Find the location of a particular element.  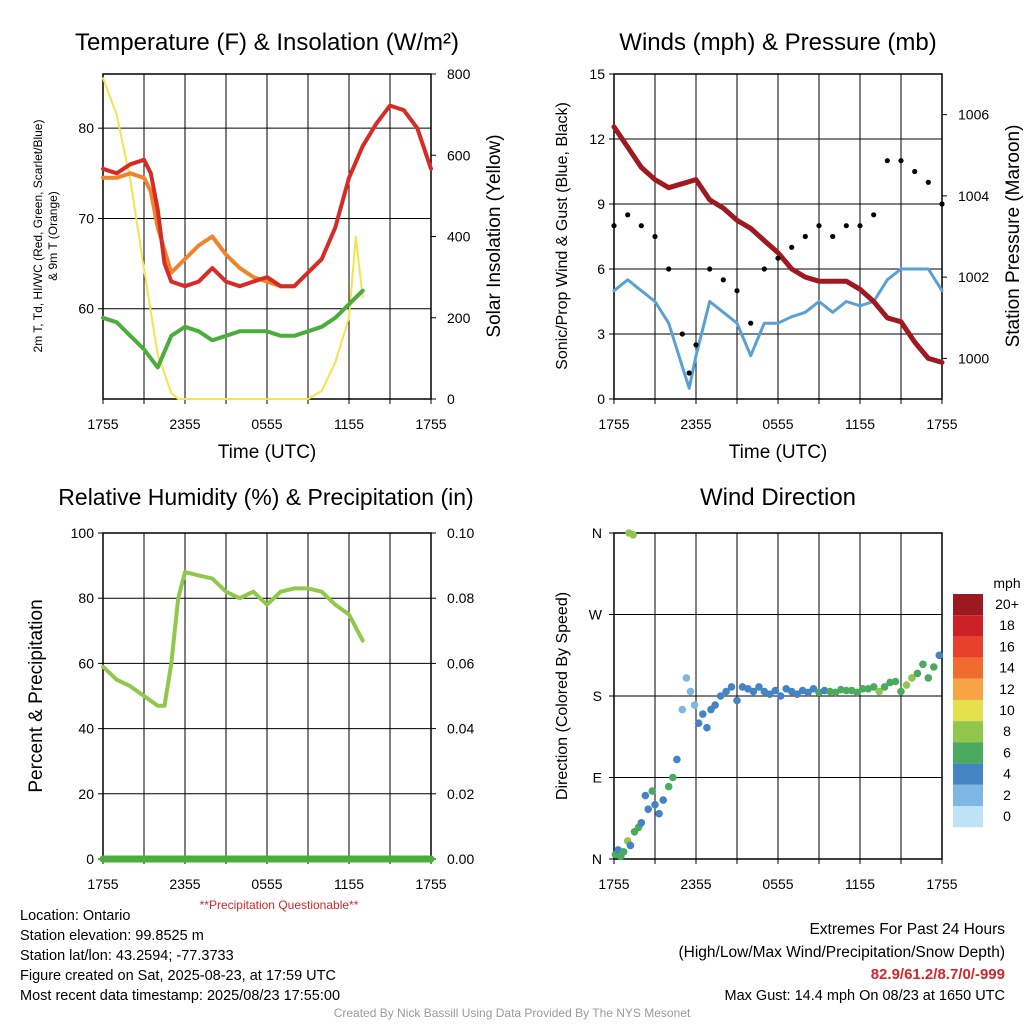

colorbar-label: 8 is located at coordinates (1007, 731).